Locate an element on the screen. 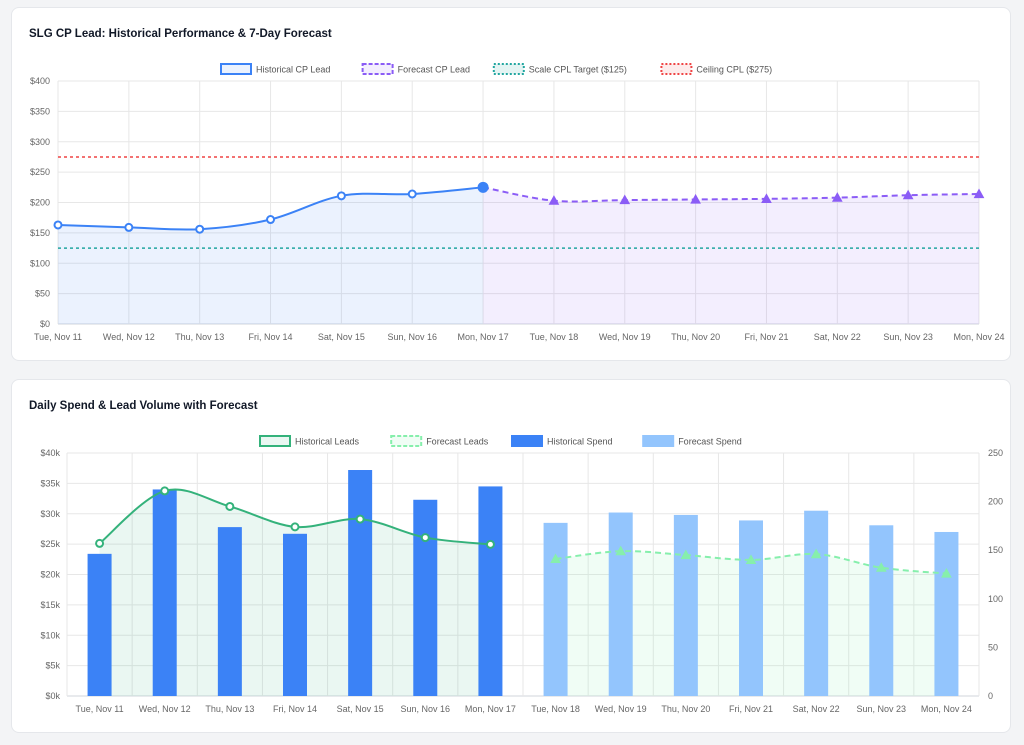 This screenshot has width=1024, height=745. legend-label-historical-spend: Historical Spend is located at coordinates (580, 442).